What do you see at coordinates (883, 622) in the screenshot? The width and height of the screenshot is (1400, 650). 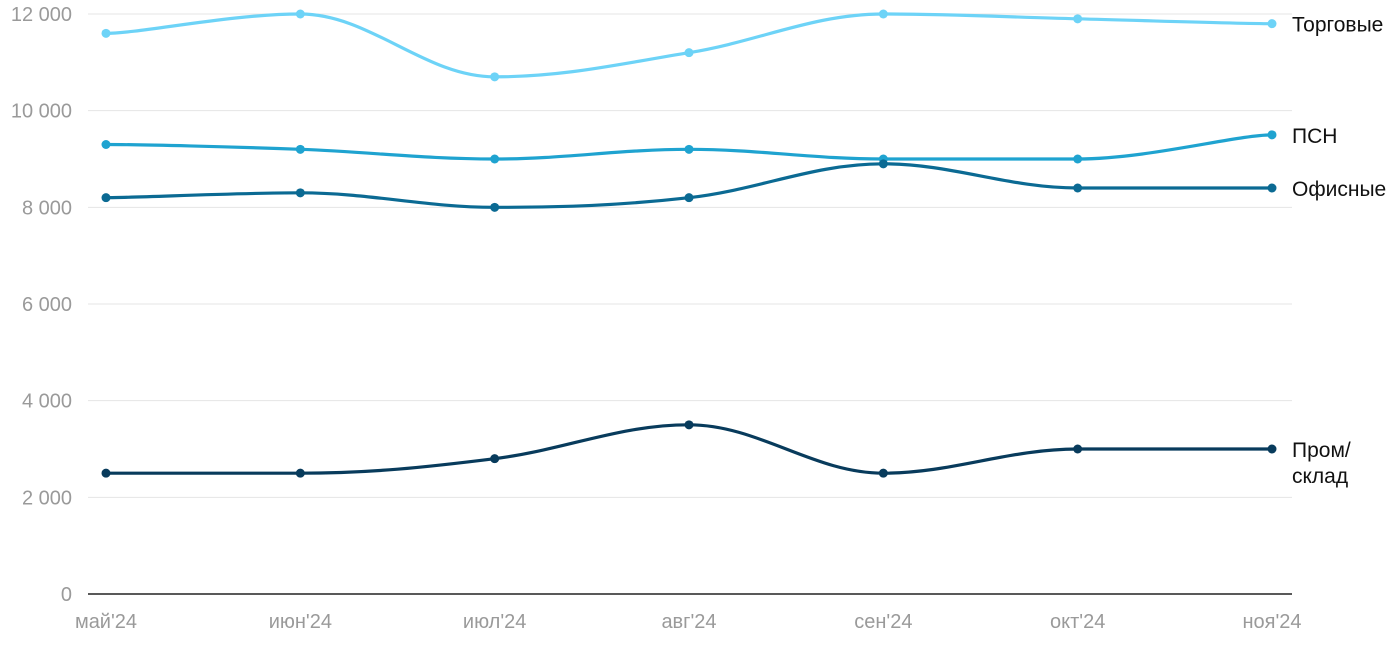 I see `x-tick-label: сен'24` at bounding box center [883, 622].